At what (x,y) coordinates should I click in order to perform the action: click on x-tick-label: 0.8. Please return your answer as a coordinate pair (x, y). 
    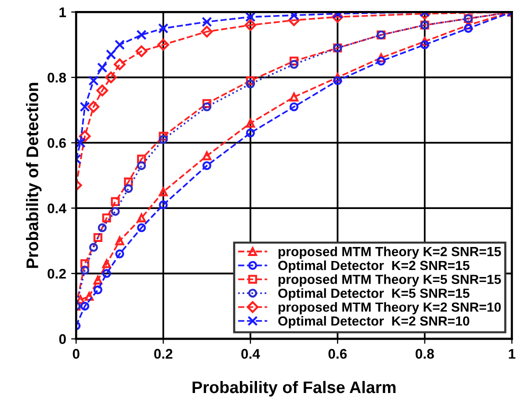
    Looking at the image, I should click on (425, 353).